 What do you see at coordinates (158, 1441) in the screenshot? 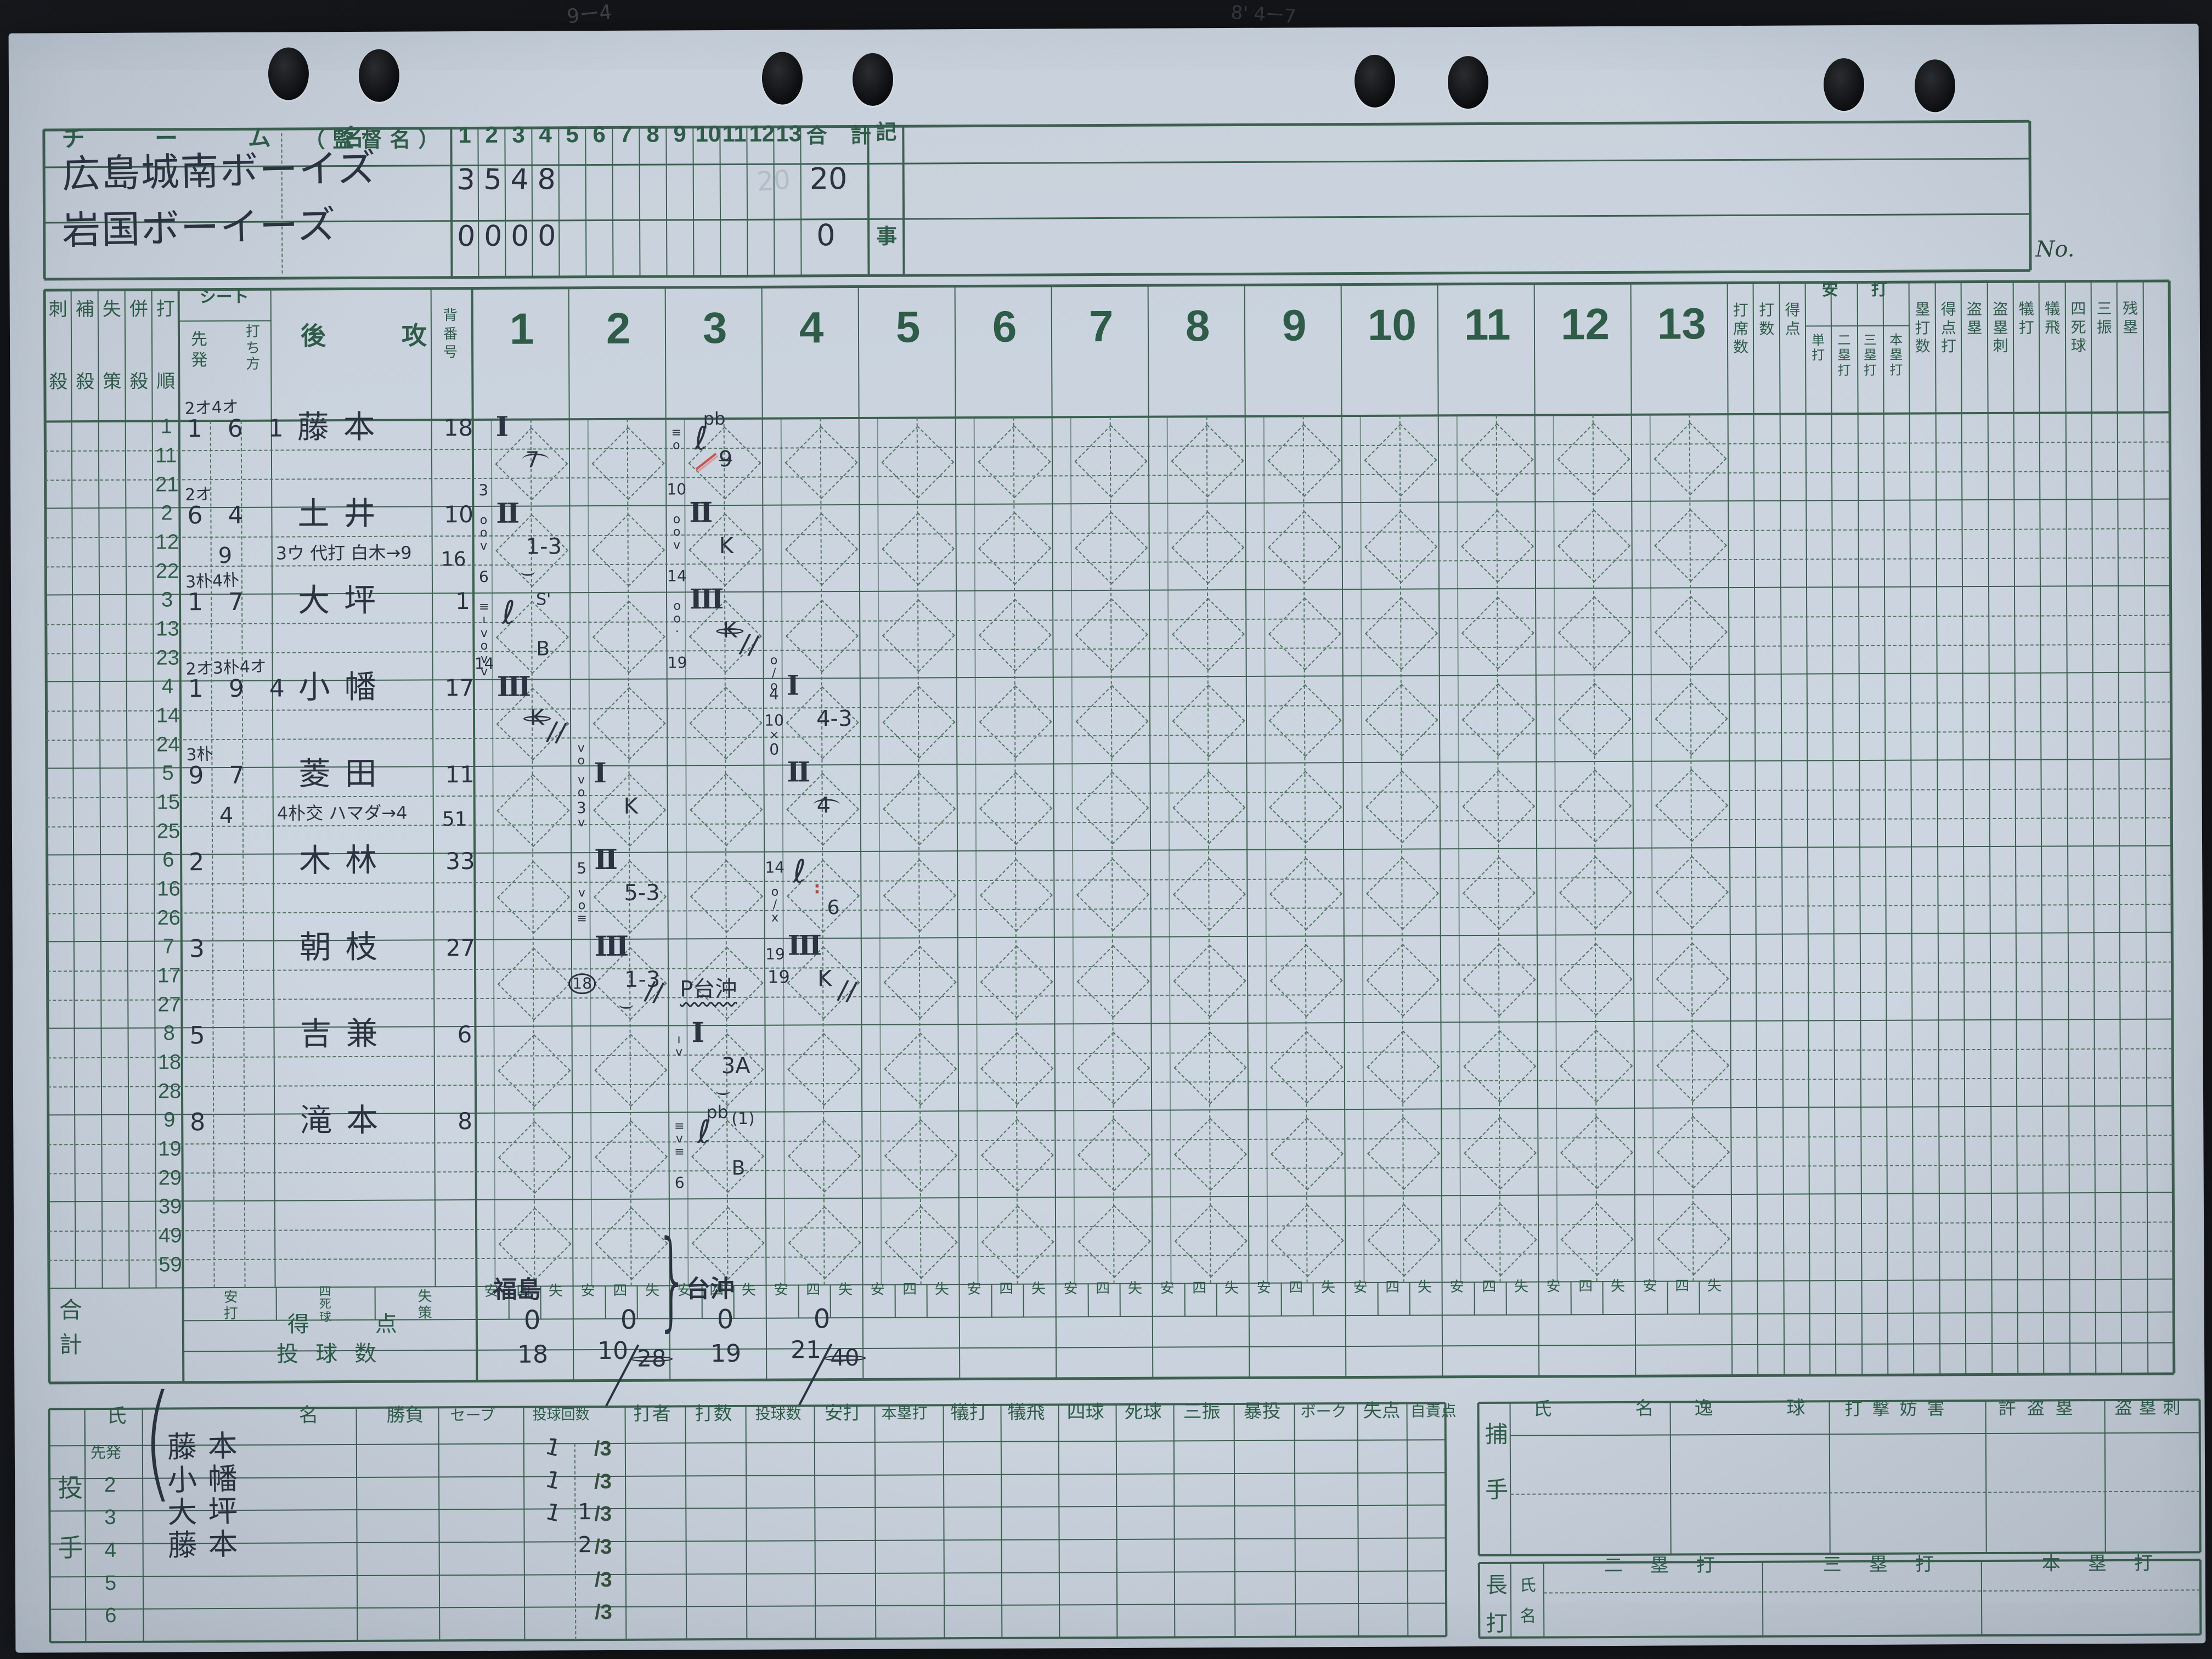
I see `pitcher-brace: (` at bounding box center [158, 1441].